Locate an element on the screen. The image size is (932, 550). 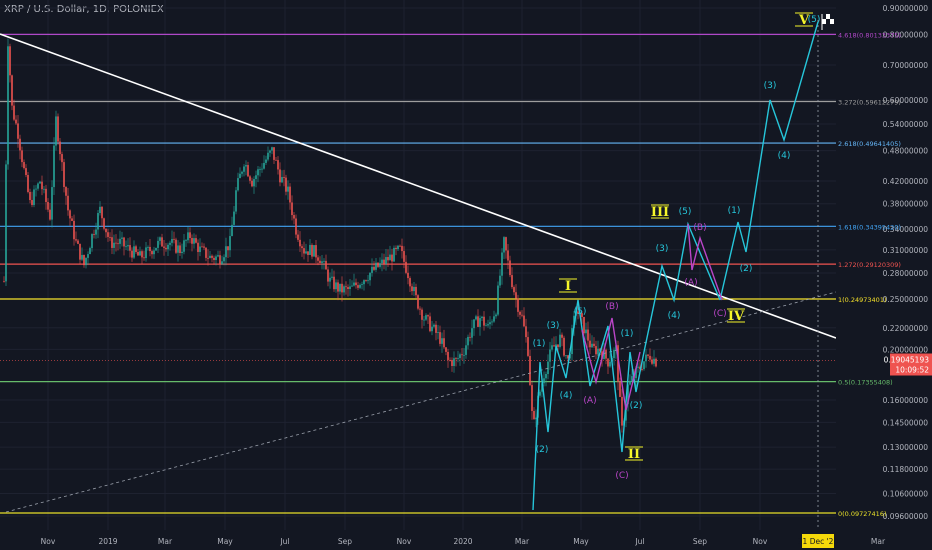
wave-label-yellow-text: III is located at coordinates (660, 212).